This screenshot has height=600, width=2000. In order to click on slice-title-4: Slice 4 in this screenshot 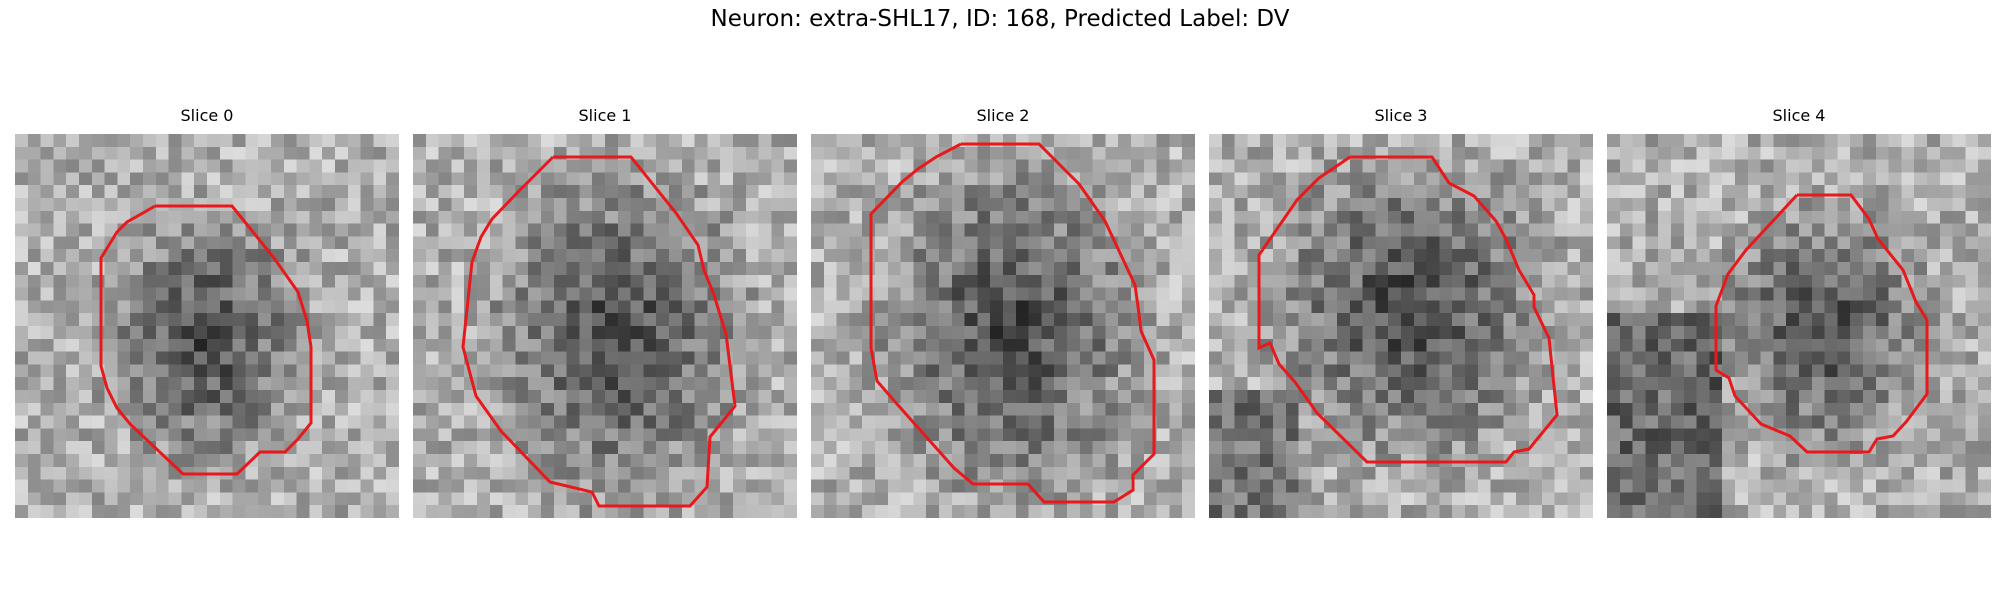, I will do `click(1799, 115)`.